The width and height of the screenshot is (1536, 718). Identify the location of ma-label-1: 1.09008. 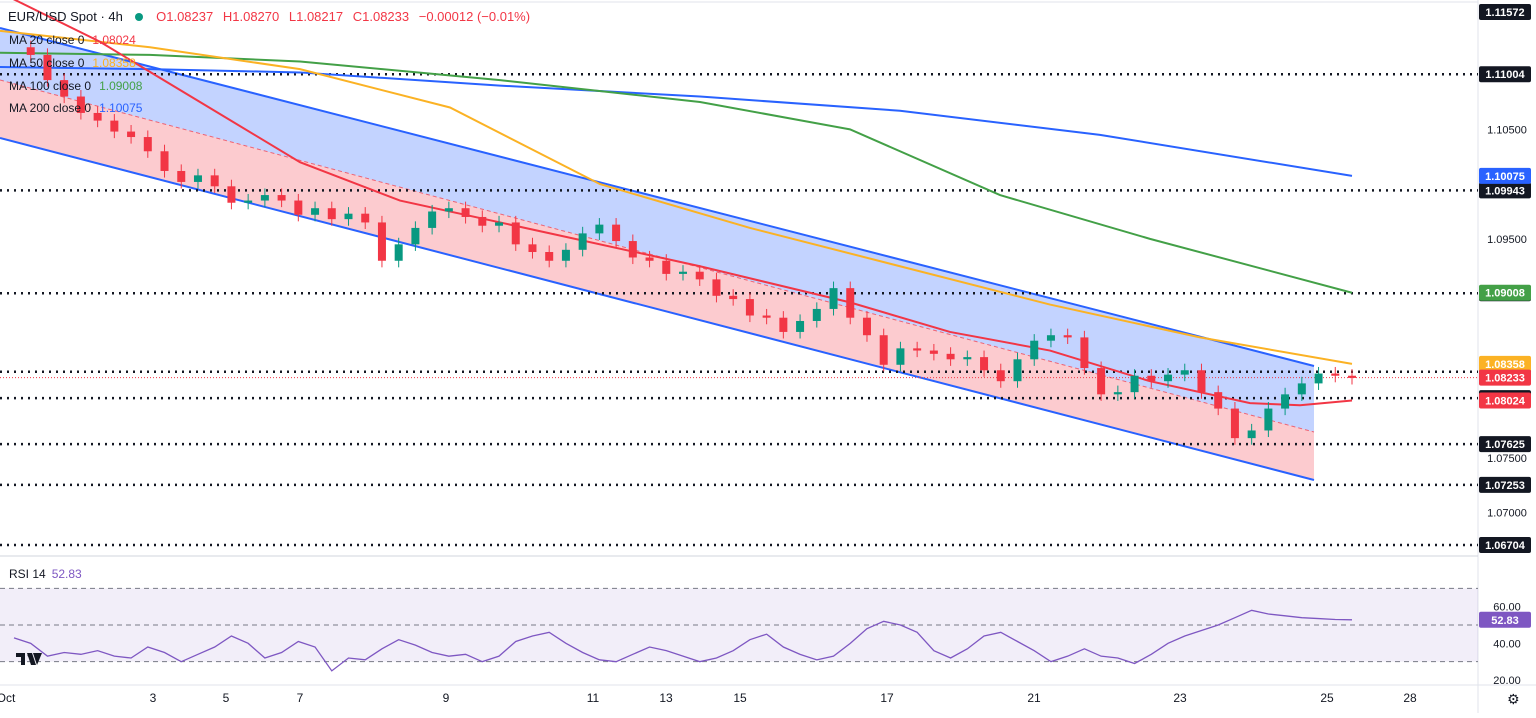
(1505, 294).